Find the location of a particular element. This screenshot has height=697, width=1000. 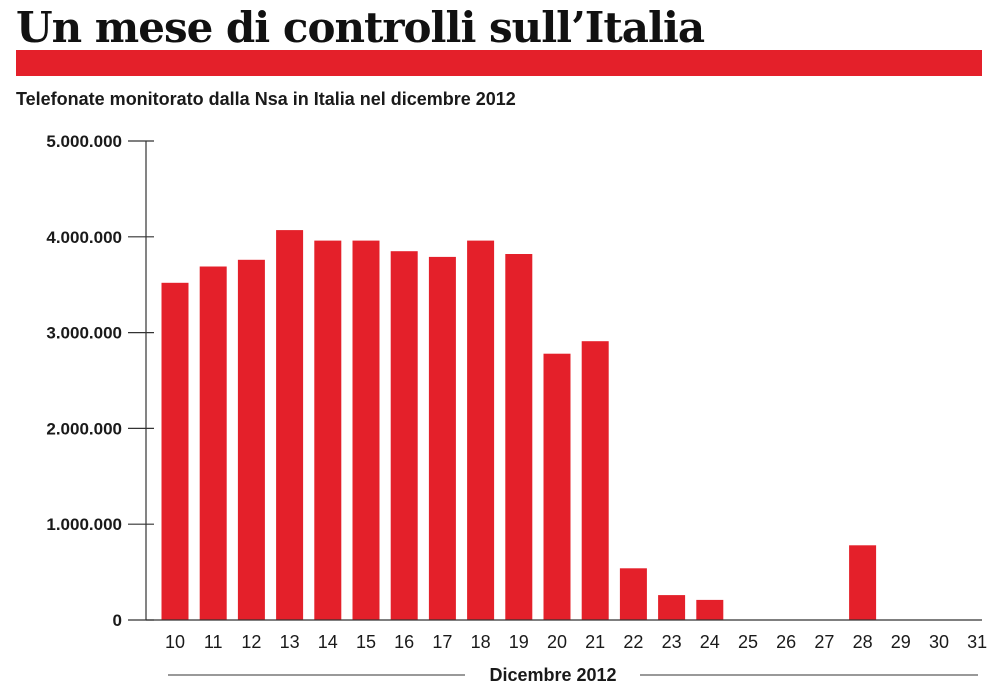

y-tick-label: 5.000.000 is located at coordinates (84, 141).